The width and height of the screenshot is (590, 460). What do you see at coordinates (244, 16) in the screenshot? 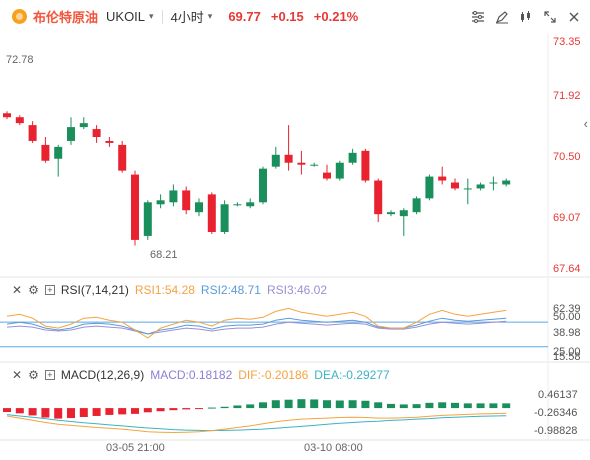
I see `last-price: 69.77` at bounding box center [244, 16].